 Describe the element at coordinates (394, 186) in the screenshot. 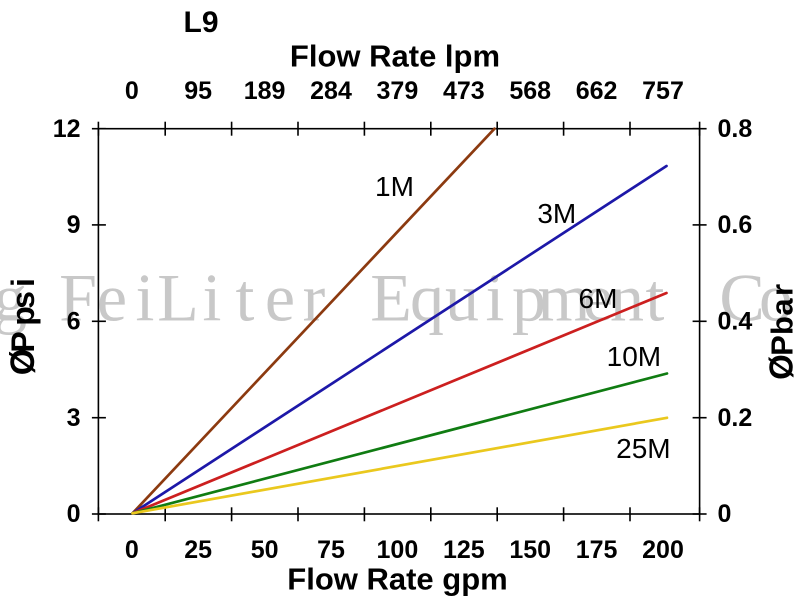

I see `svg-text: 1M` at that location.